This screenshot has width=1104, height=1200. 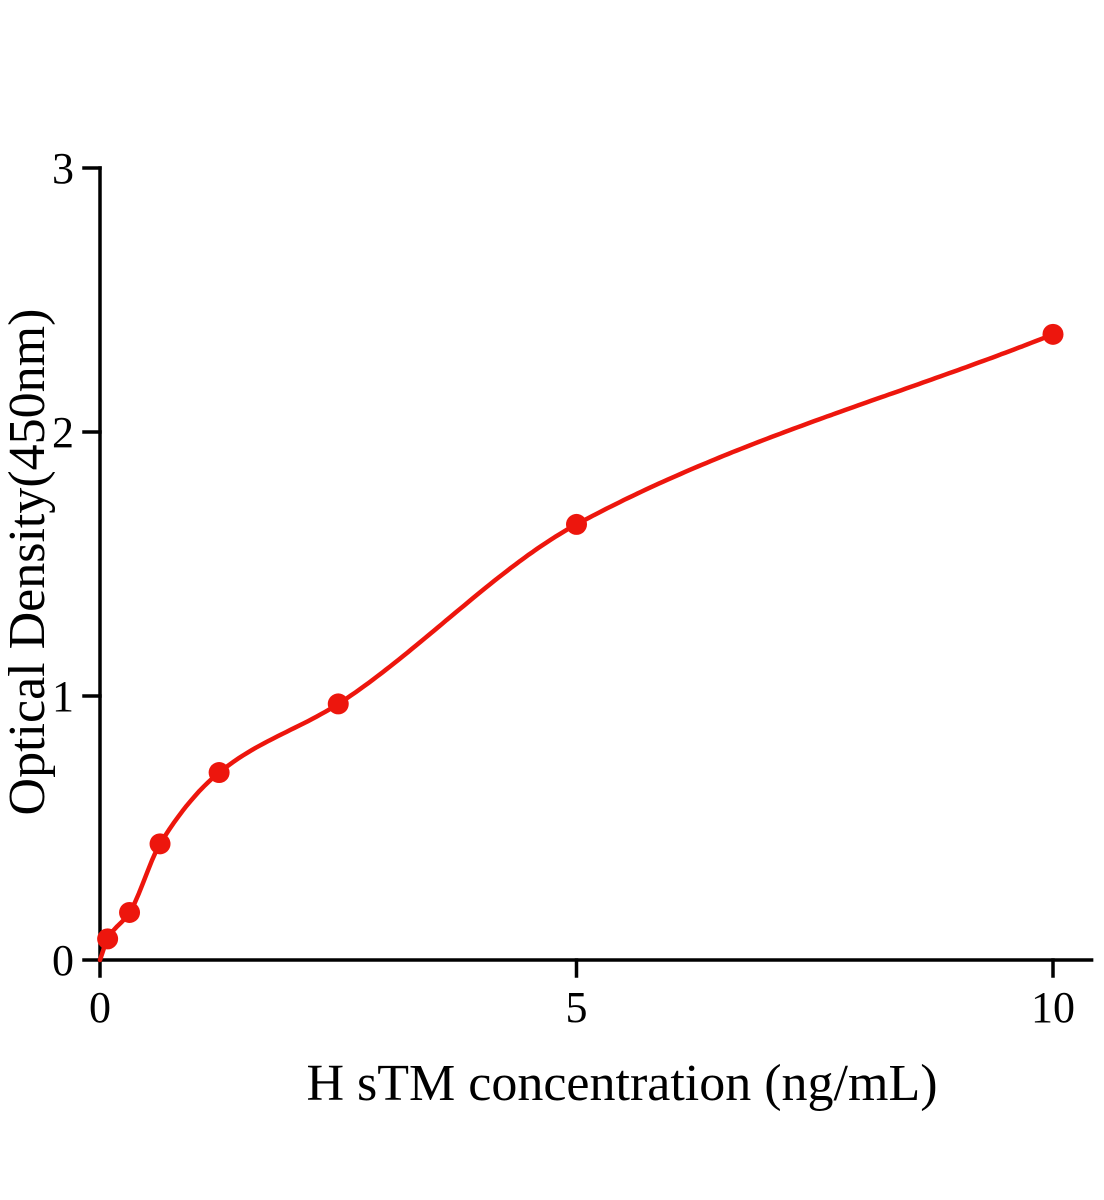 I want to click on x-axis-label: H sTM concentration (ng/mL), so click(x=621, y=1083).